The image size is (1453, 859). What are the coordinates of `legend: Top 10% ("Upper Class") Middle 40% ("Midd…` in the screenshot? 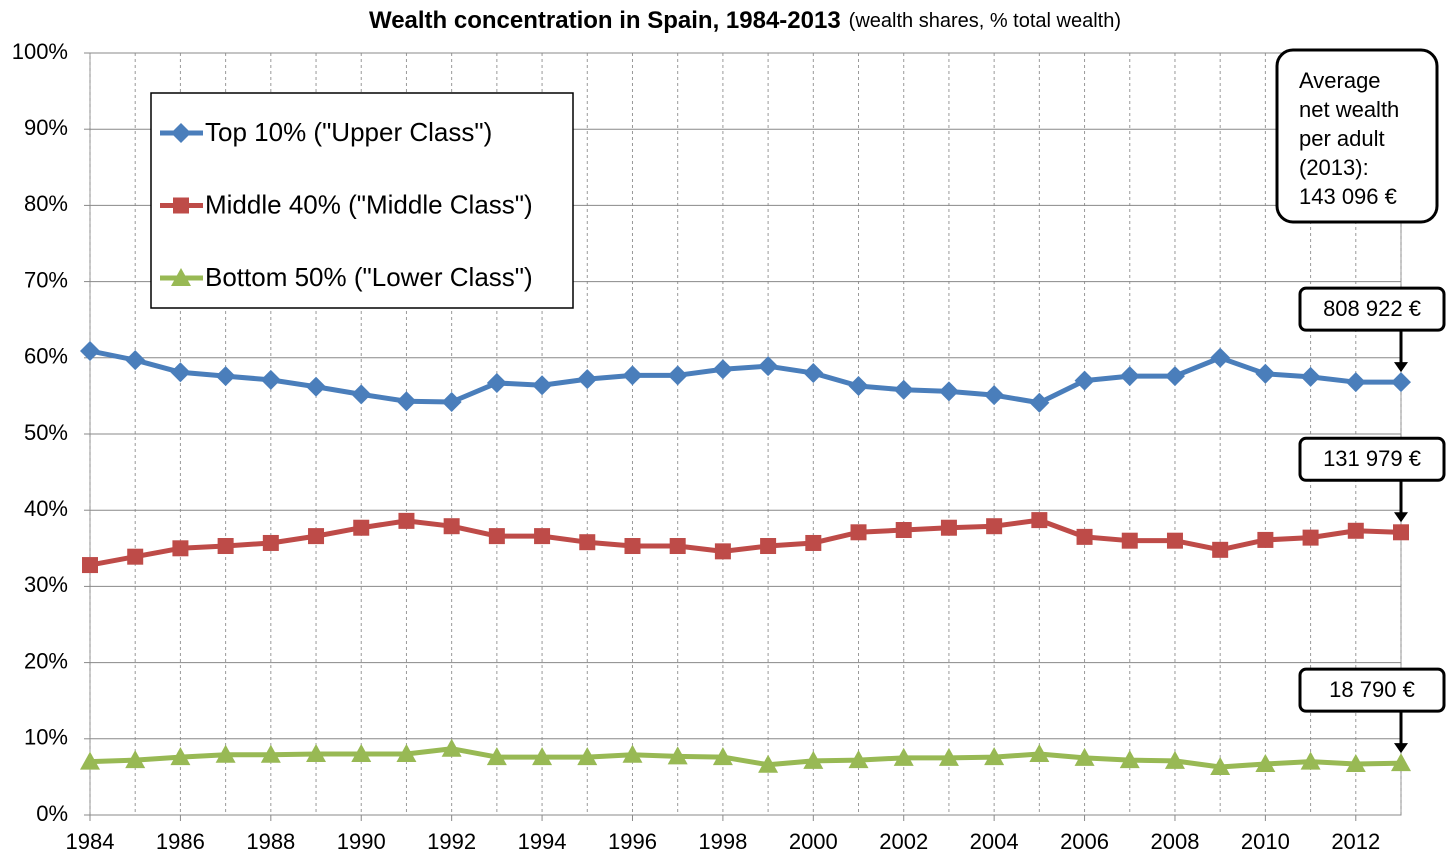 It's located at (362, 200).